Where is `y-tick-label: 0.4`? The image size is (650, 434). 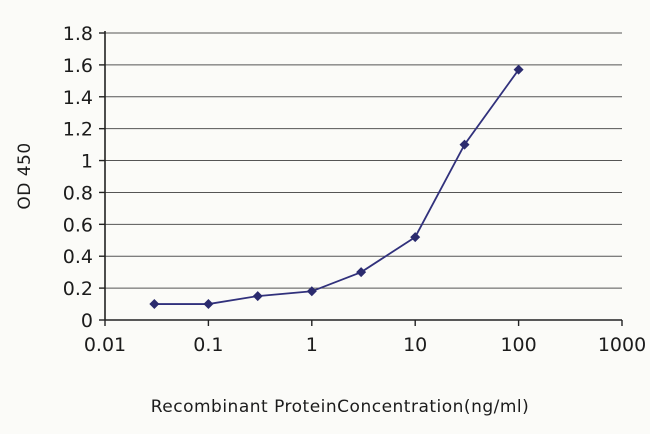
y-tick-label: 0.4 is located at coordinates (78, 257).